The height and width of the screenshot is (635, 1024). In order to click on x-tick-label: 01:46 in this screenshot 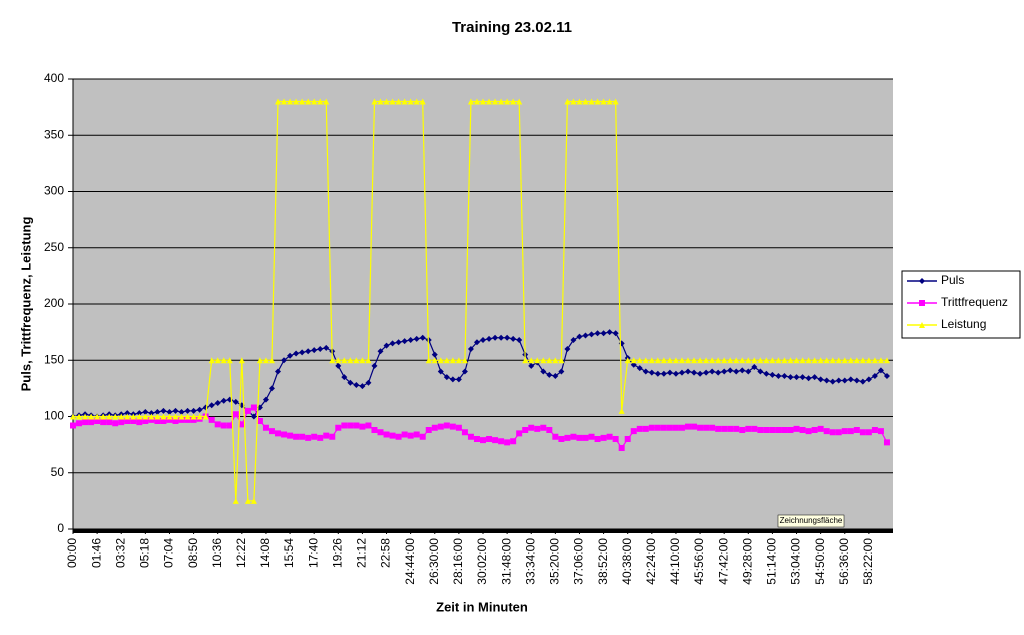, I will do `click(96, 553)`.